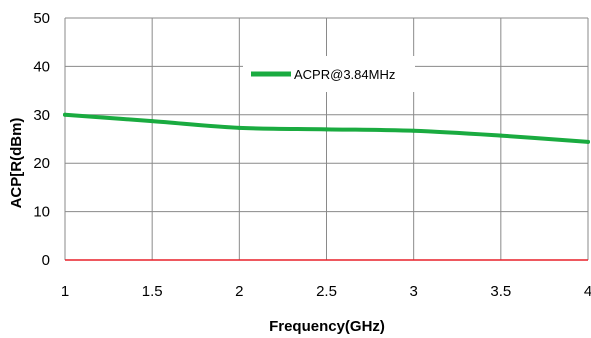 The width and height of the screenshot is (591, 338). I want to click on y-tick-label: 40, so click(41, 66).